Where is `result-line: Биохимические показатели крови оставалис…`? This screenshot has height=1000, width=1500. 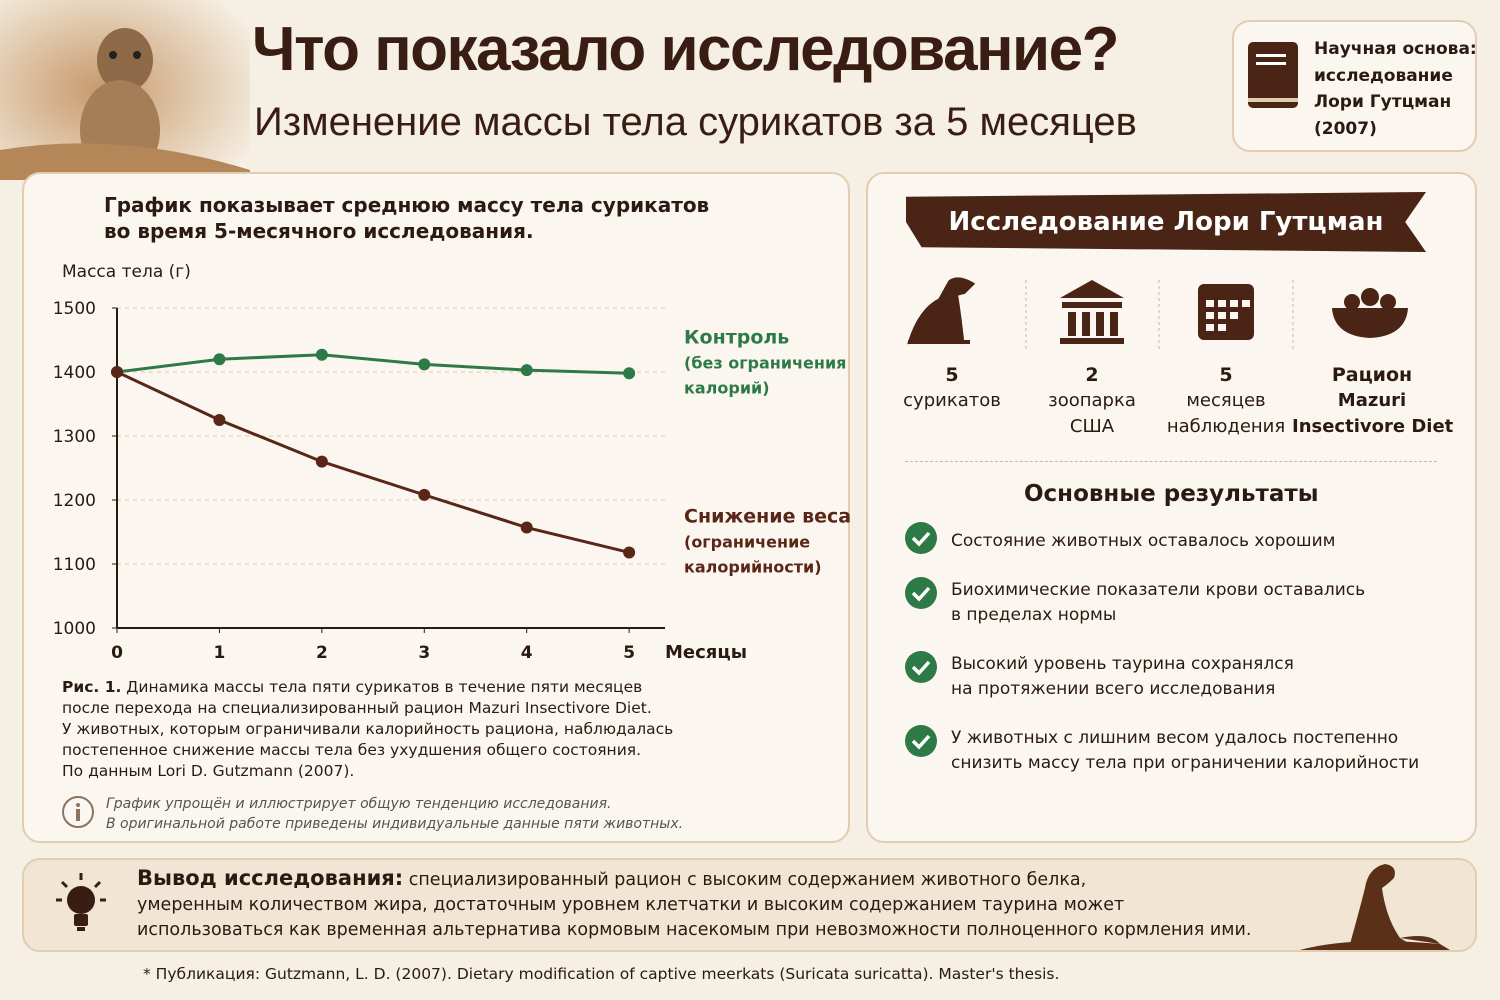 result-line: Биохимические показатели крови оставалис… is located at coordinates (1158, 590).